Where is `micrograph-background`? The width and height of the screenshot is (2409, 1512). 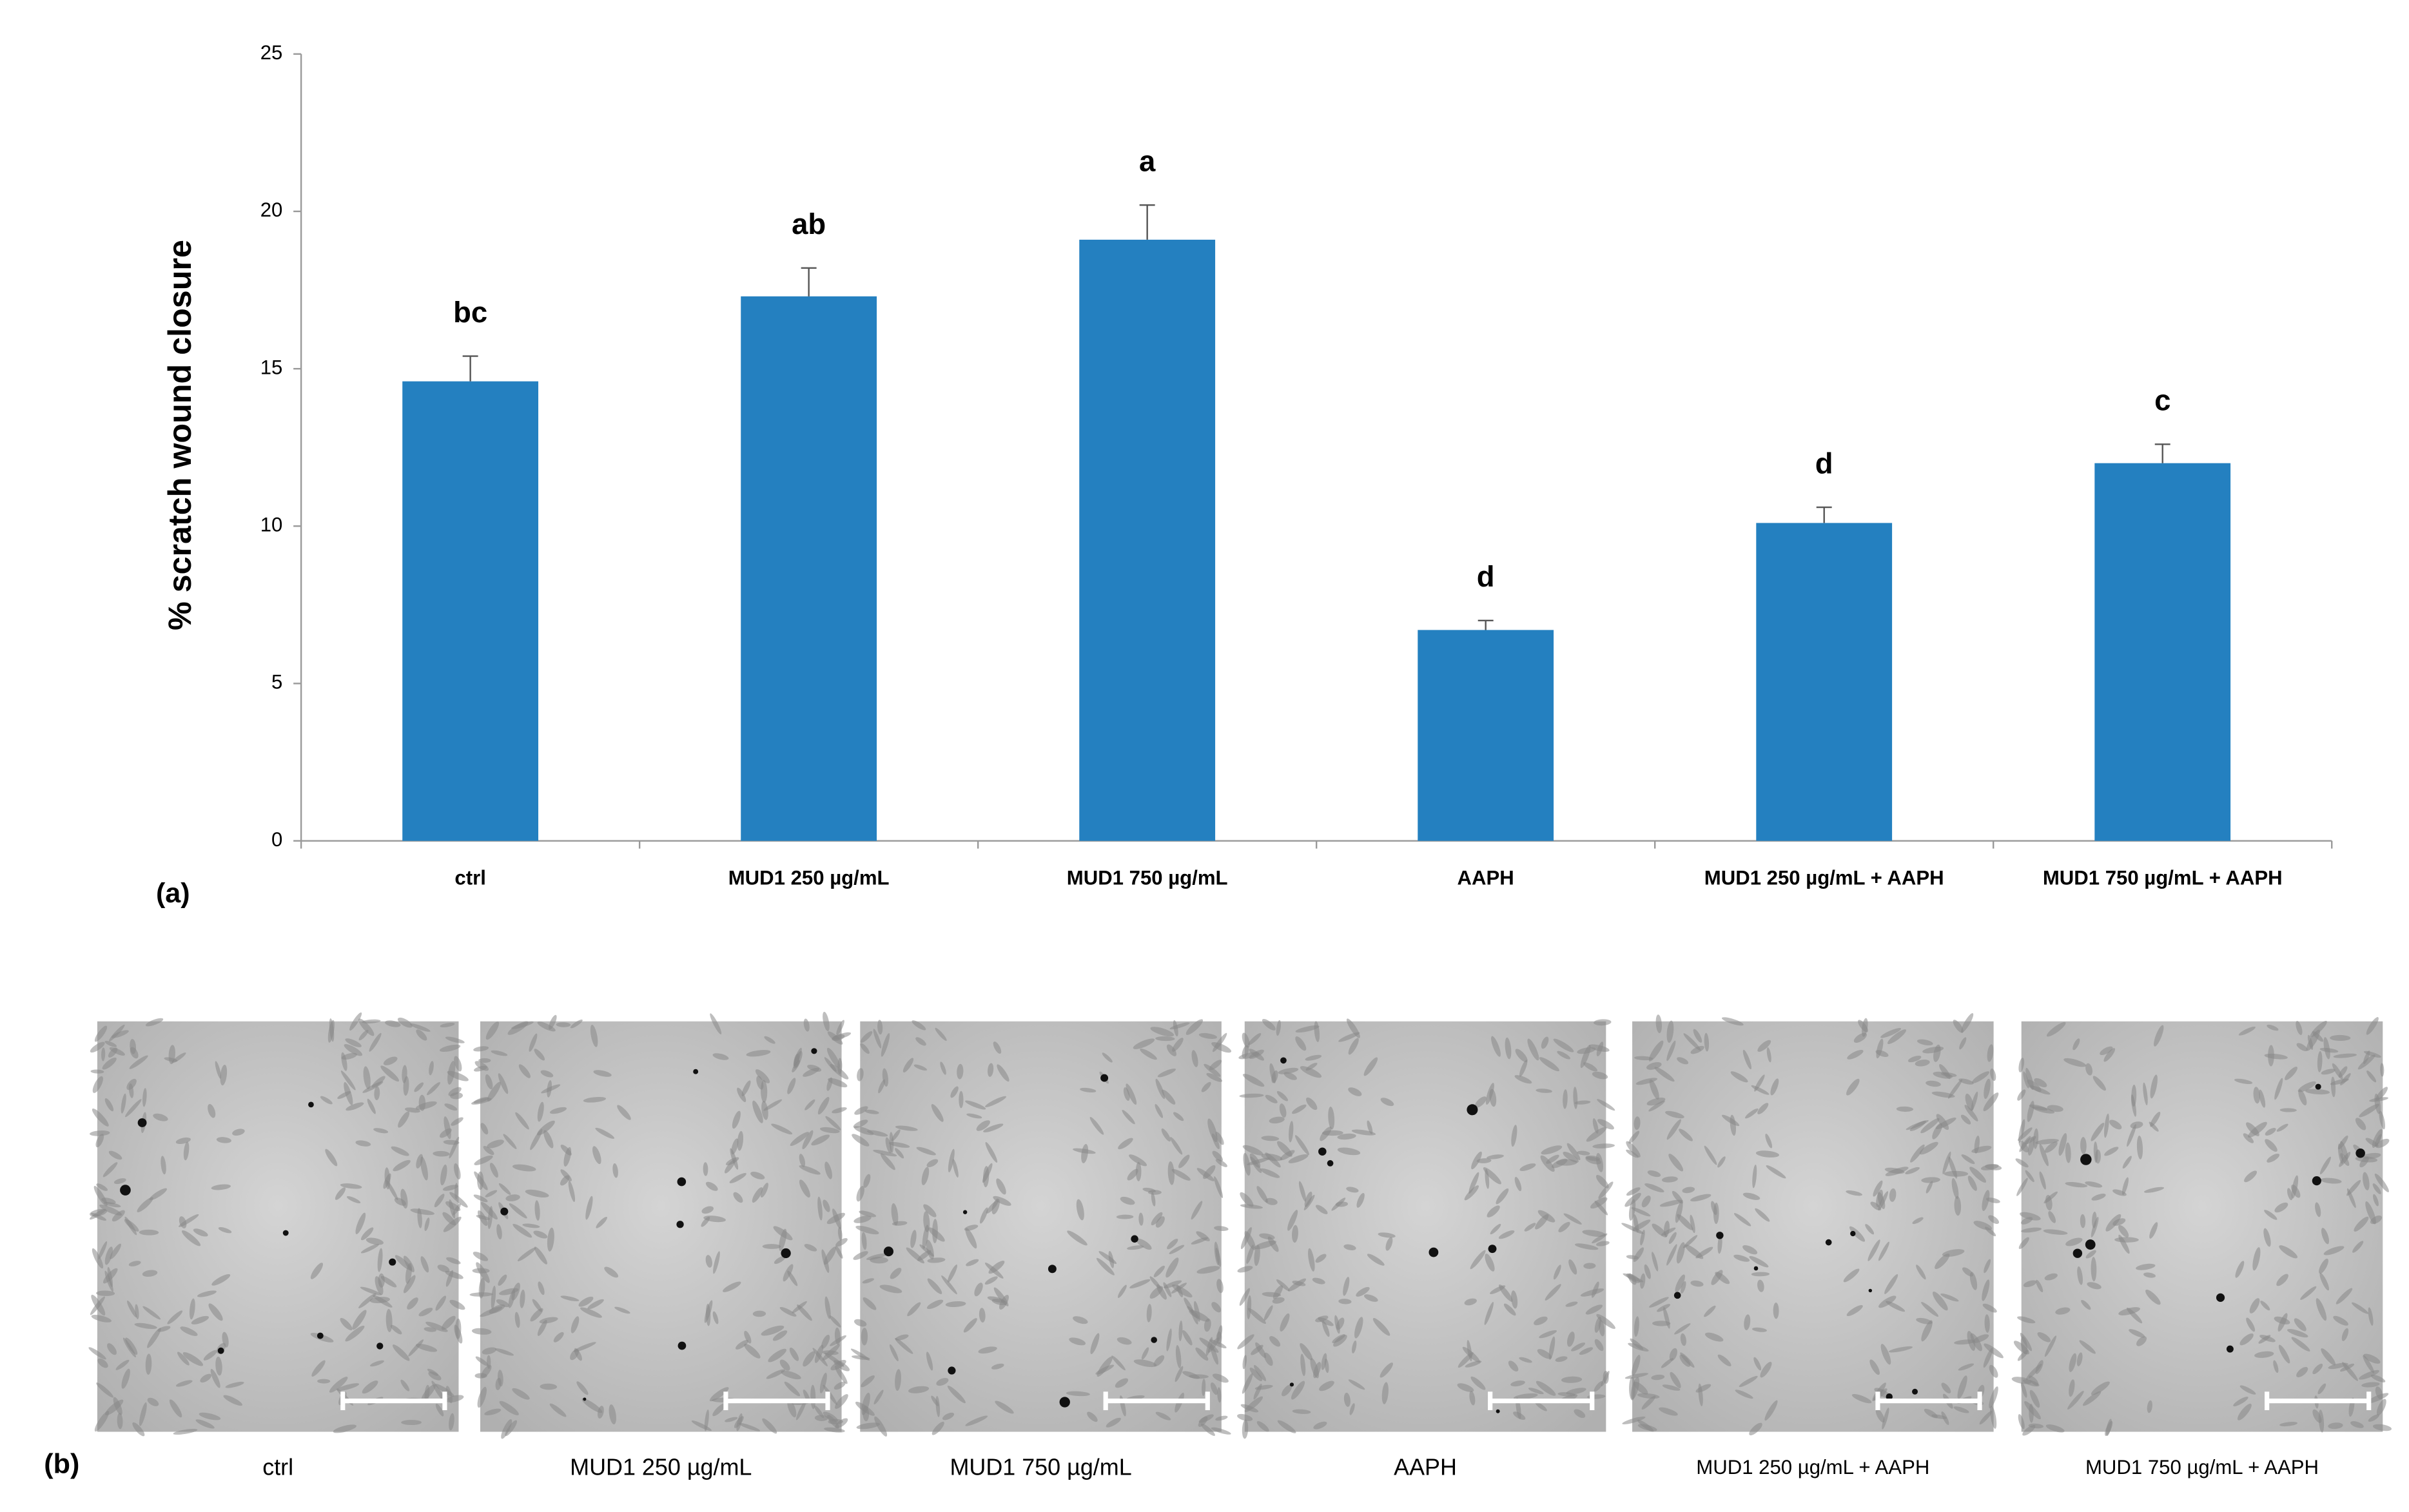 micrograph-background is located at coordinates (2202, 1226).